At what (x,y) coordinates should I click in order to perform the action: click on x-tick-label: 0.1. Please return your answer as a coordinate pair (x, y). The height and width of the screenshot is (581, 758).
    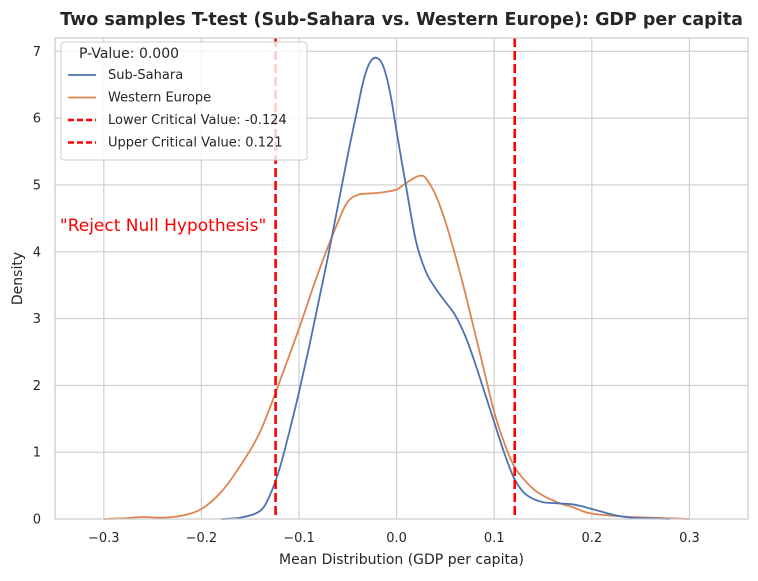
    Looking at the image, I should click on (494, 538).